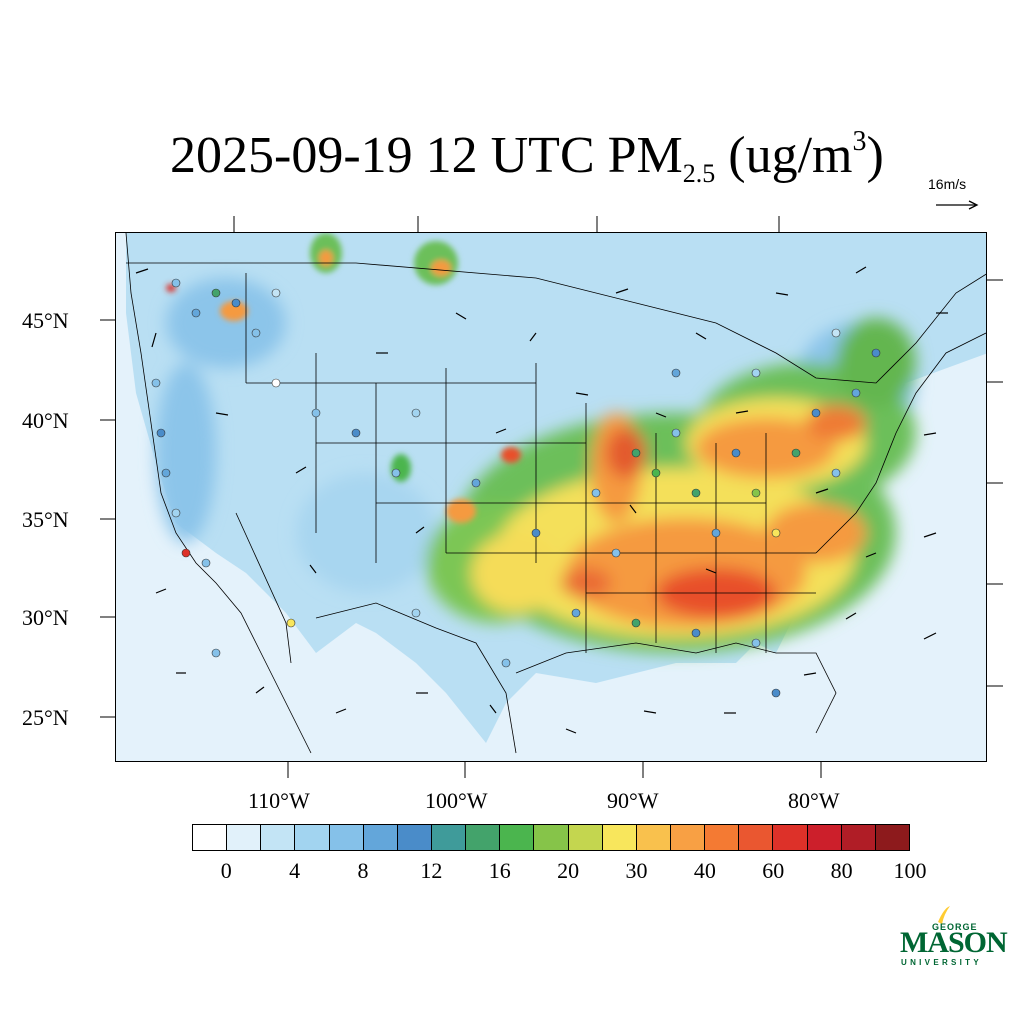  Describe the element at coordinates (954, 942) in the screenshot. I see `logo-mason: MASON` at that location.